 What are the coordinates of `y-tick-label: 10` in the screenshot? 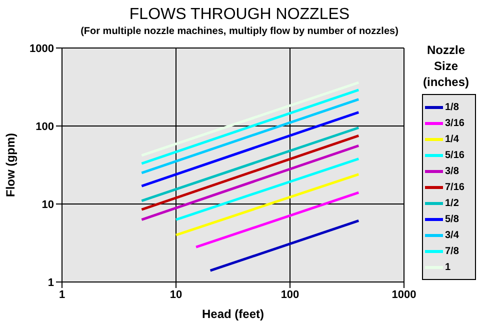 It's located at (48, 204).